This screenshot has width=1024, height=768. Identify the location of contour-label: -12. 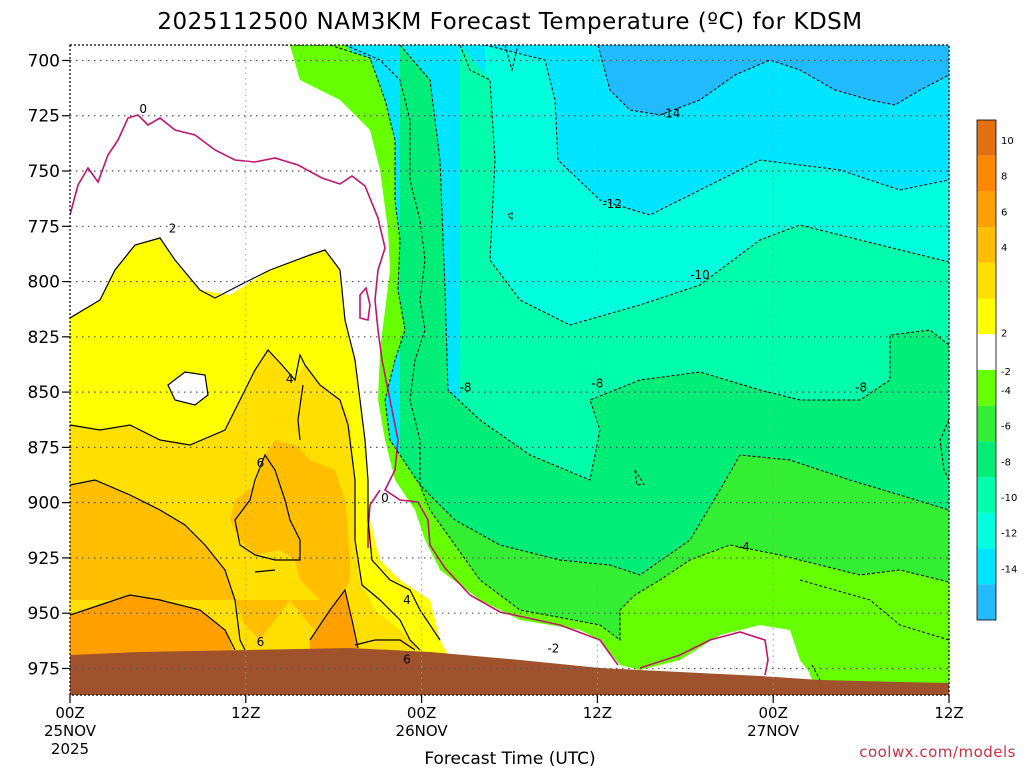
(612, 204).